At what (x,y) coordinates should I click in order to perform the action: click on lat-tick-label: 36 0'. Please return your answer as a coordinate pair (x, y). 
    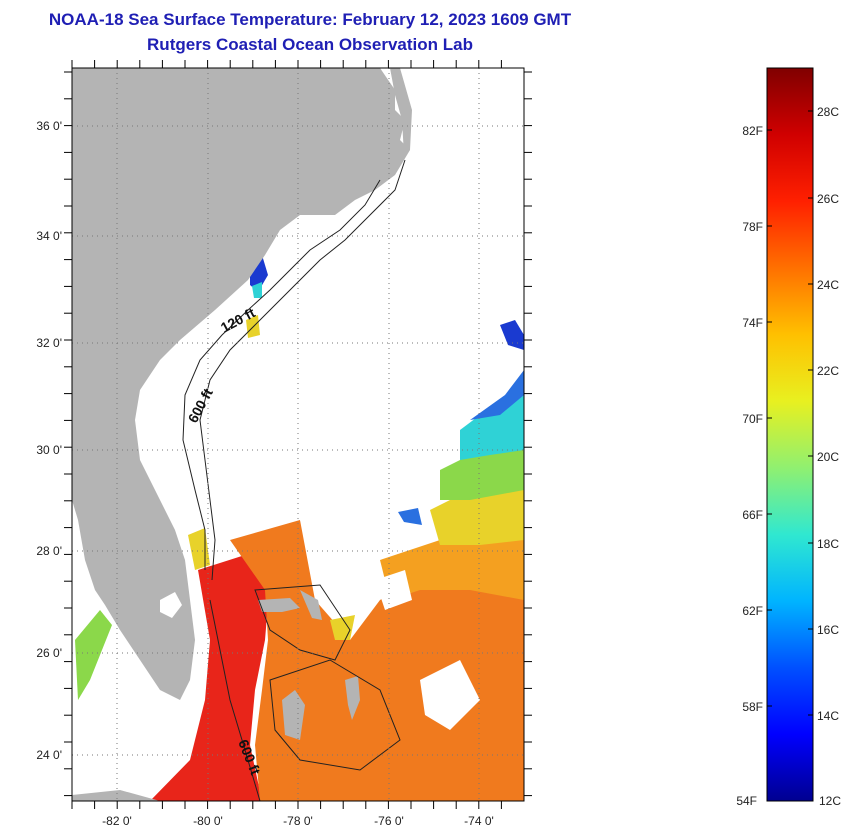
    Looking at the image, I should click on (49, 126).